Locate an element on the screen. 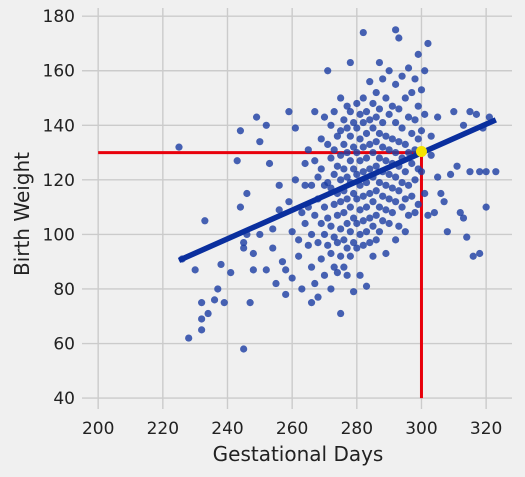  y-axis-label: Birth Weight is located at coordinates (22, 214).